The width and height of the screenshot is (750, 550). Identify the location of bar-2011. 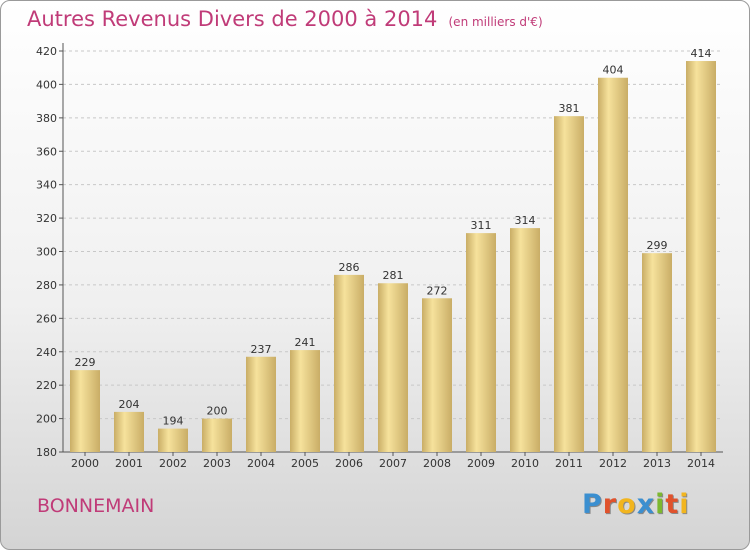
(569, 284).